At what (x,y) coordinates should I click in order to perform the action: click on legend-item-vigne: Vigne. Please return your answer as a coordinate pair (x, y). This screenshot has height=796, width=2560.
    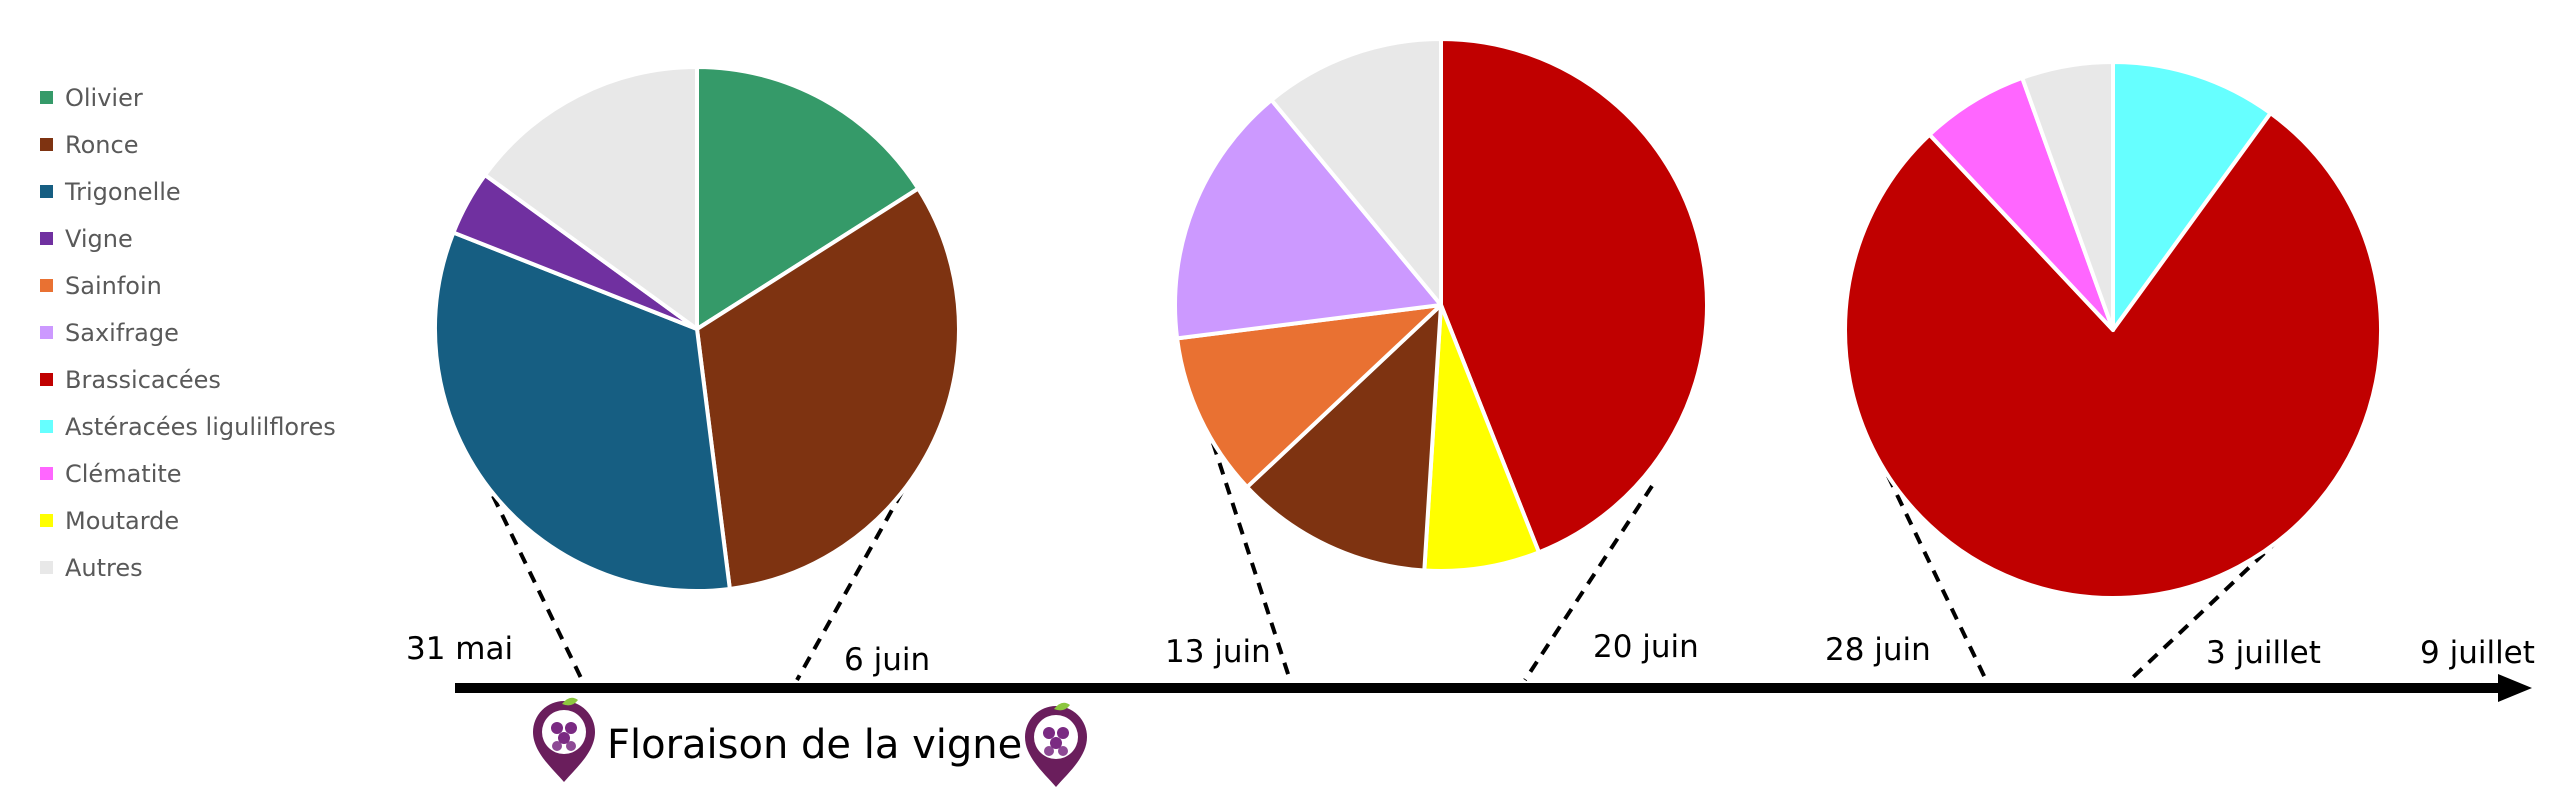
    Looking at the image, I should click on (188, 238).